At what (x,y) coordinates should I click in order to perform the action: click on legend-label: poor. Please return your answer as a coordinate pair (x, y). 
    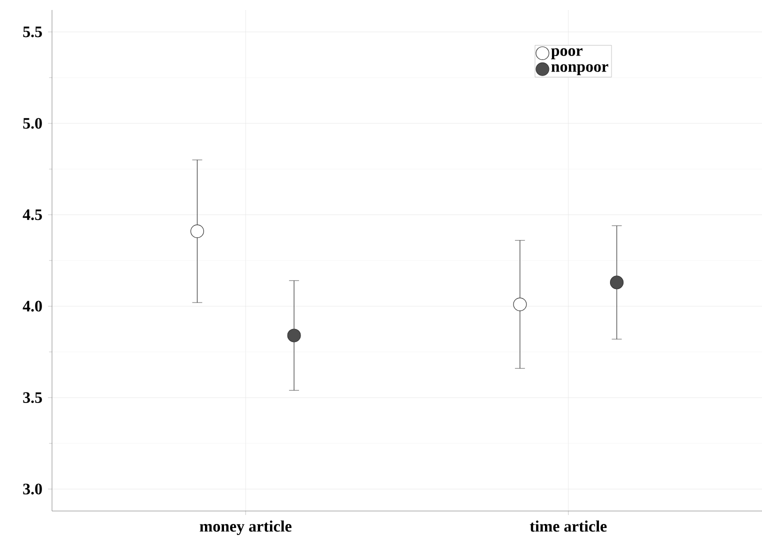
    Looking at the image, I should click on (566, 54).